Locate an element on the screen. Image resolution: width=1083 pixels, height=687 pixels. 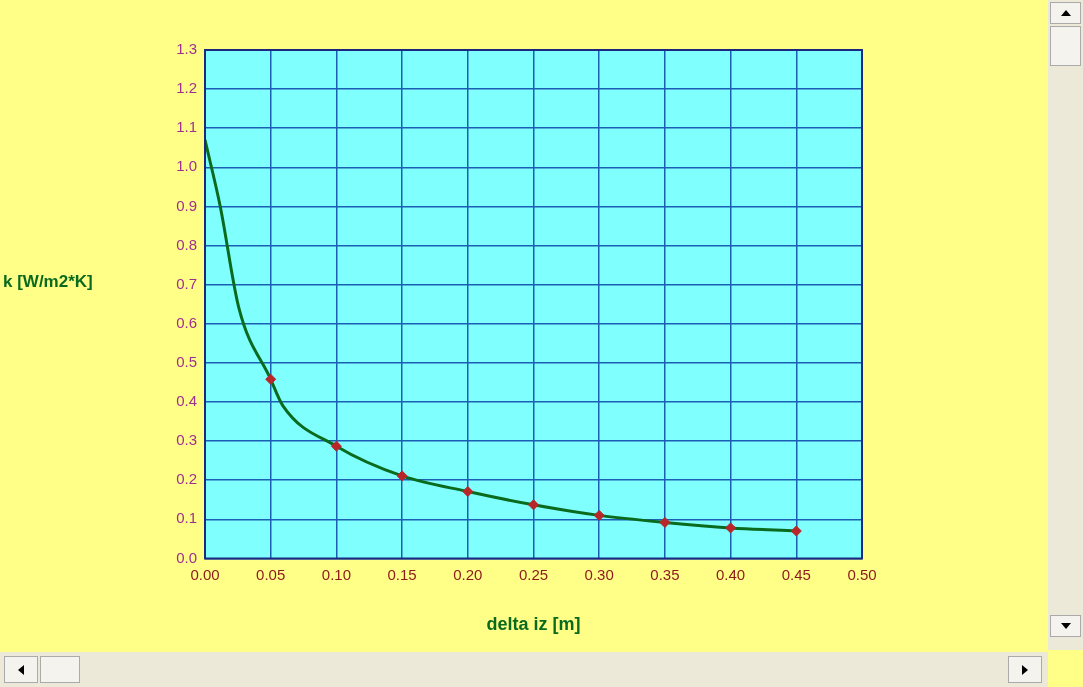
y-tick-label: 0.6 is located at coordinates (186, 322).